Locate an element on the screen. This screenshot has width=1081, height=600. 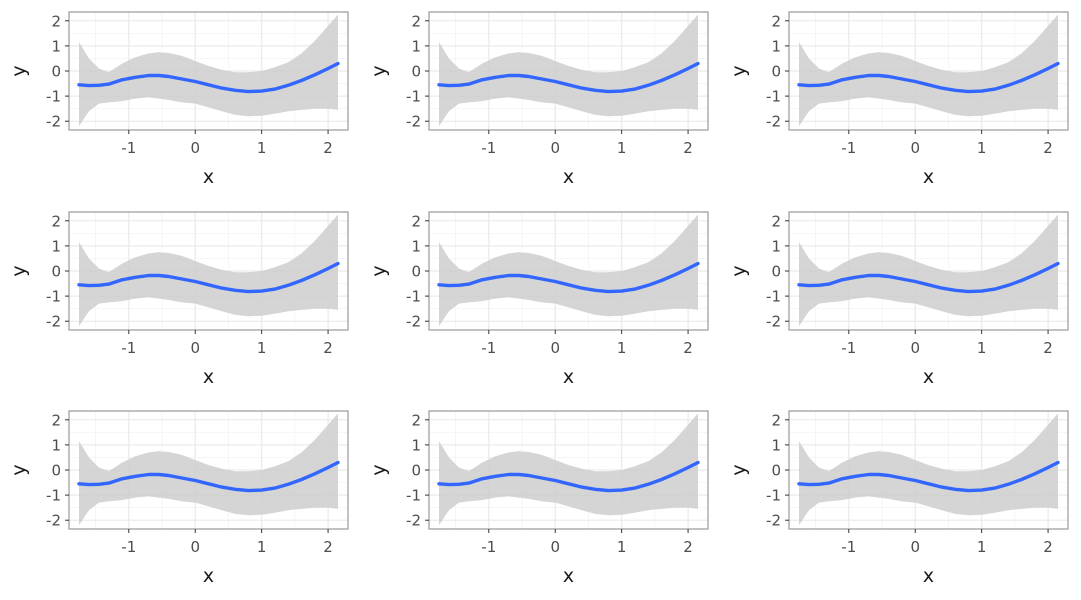
panel-6: -1 0 1 2 -2 -1 0 1 2 x y is located at coordinates (898, 299).